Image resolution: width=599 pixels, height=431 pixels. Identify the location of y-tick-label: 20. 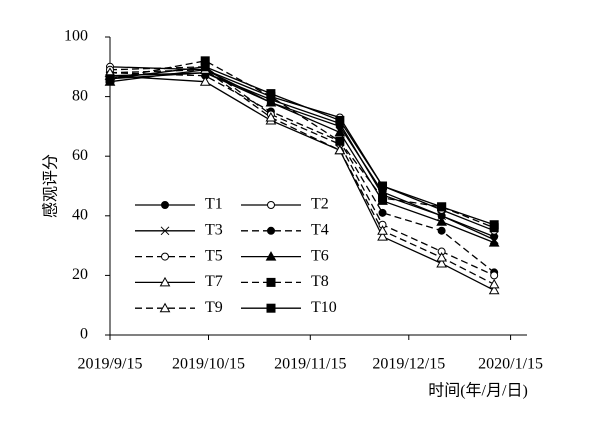
(80, 274).